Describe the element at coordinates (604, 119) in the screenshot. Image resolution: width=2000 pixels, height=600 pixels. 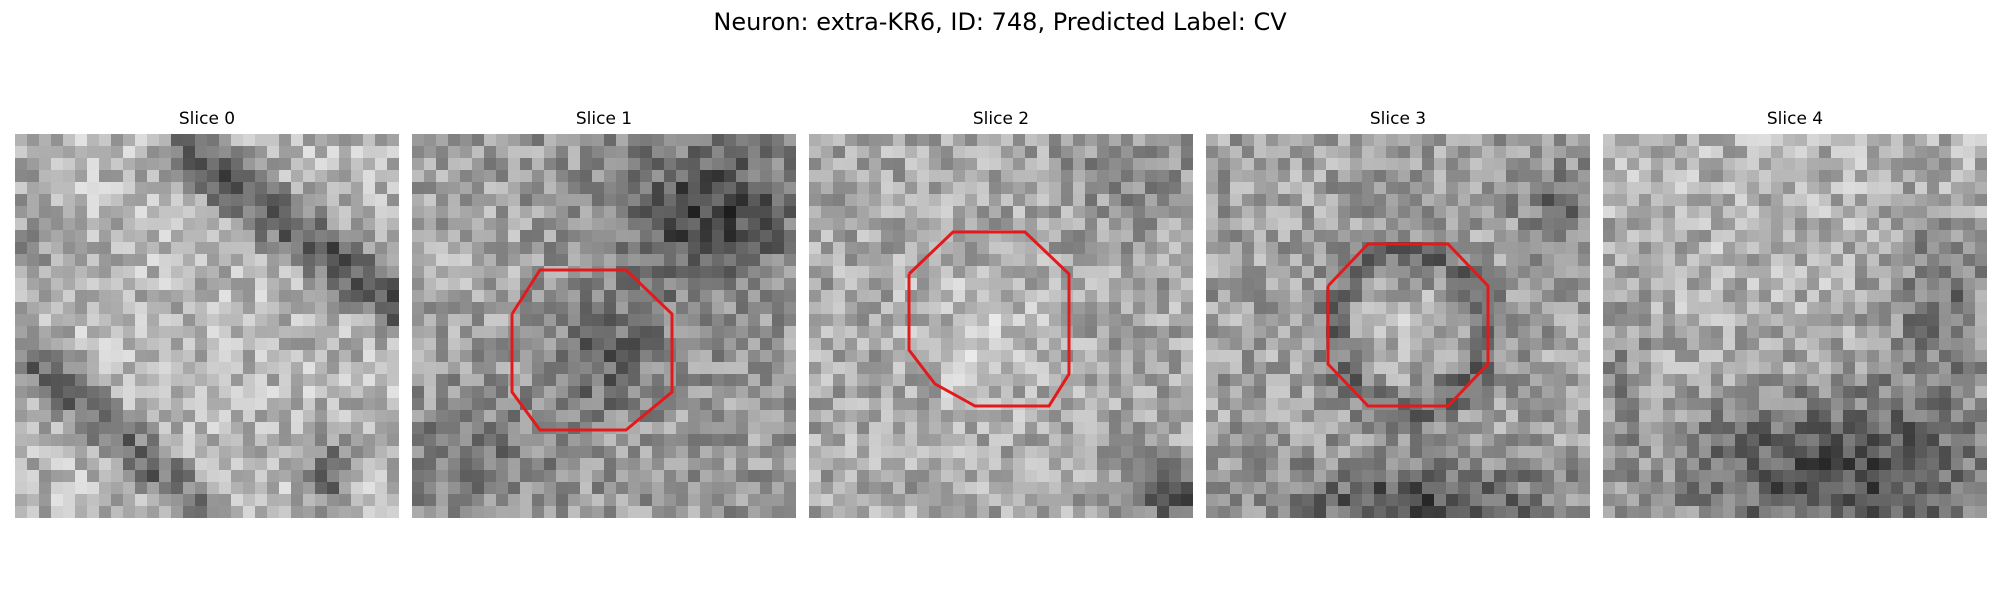
I see `slice-title-1: Slice 1` at that location.